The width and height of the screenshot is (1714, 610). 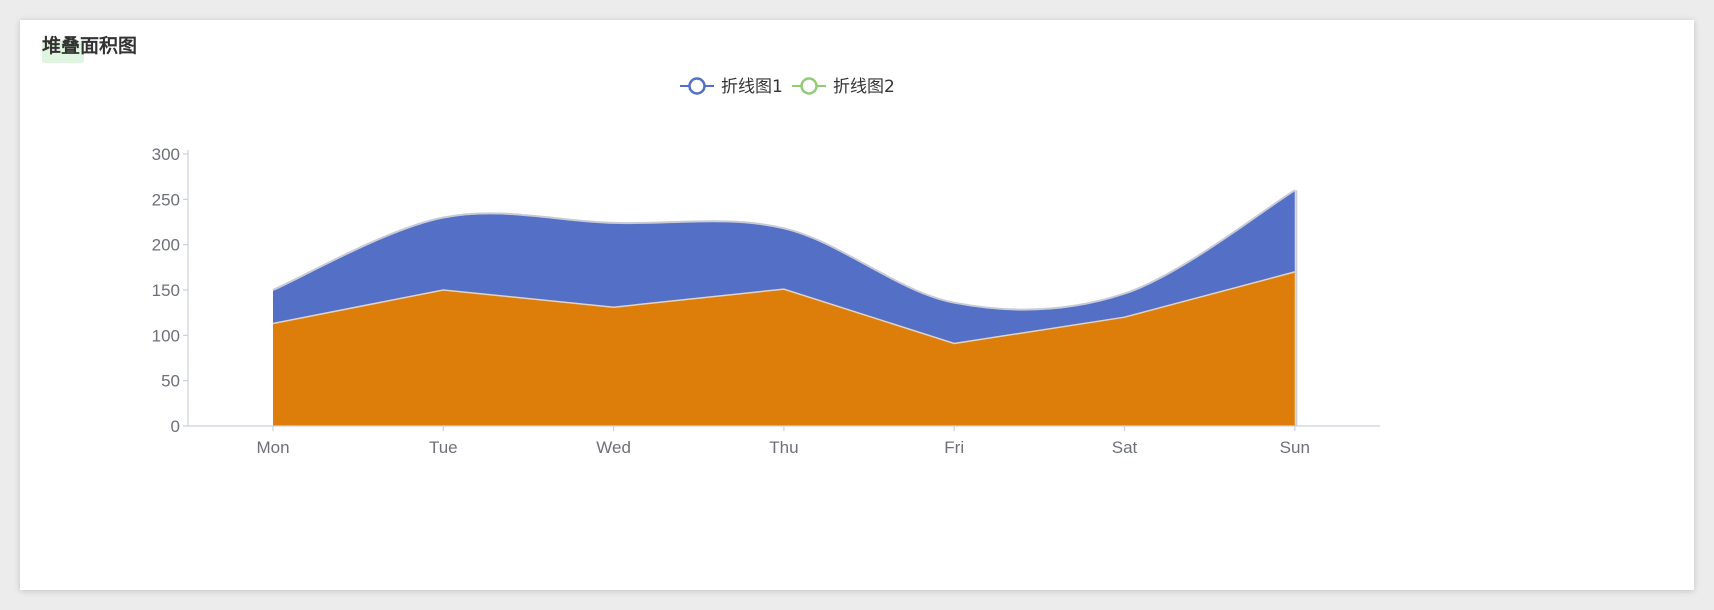 I want to click on x-tick-label: Sat, so click(x=1125, y=447).